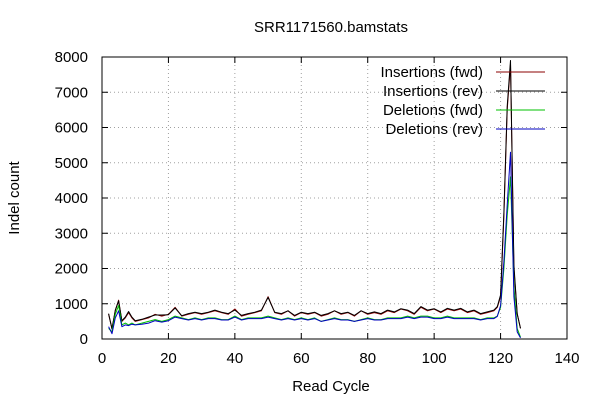  I want to click on legend-label: Insertions (fwd), so click(431, 72).